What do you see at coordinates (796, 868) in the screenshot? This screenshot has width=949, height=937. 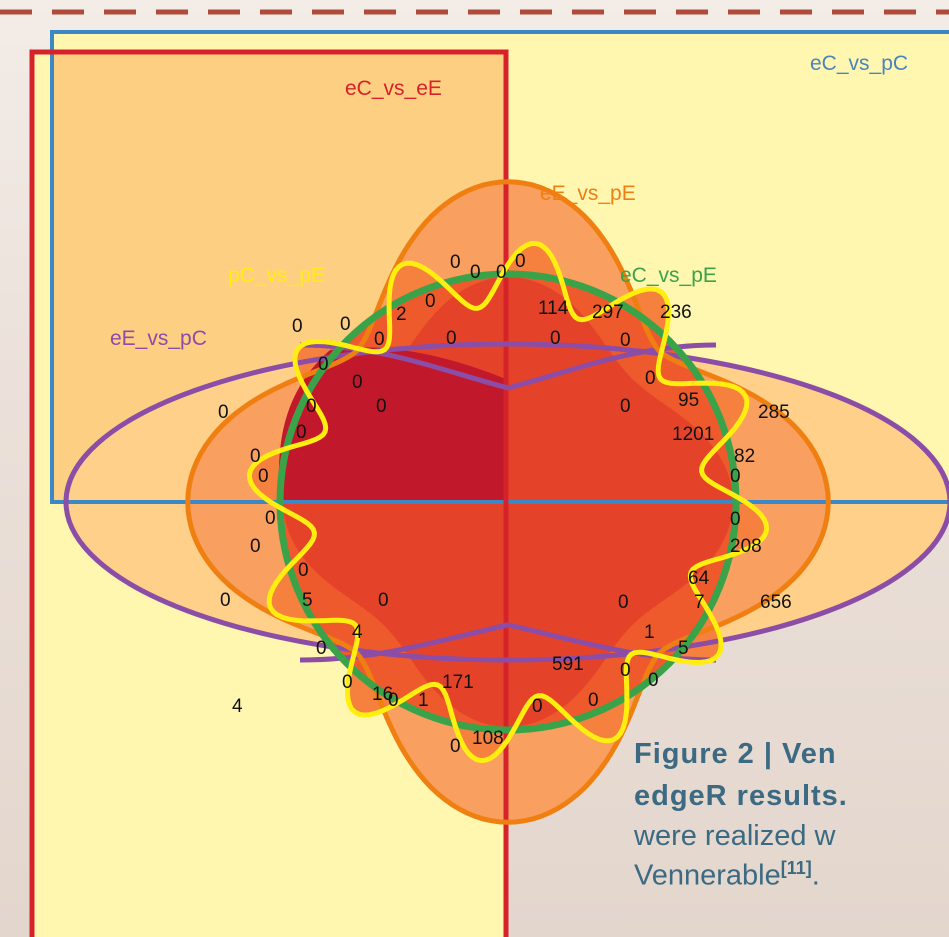 I see `caption-citation: [11]` at bounding box center [796, 868].